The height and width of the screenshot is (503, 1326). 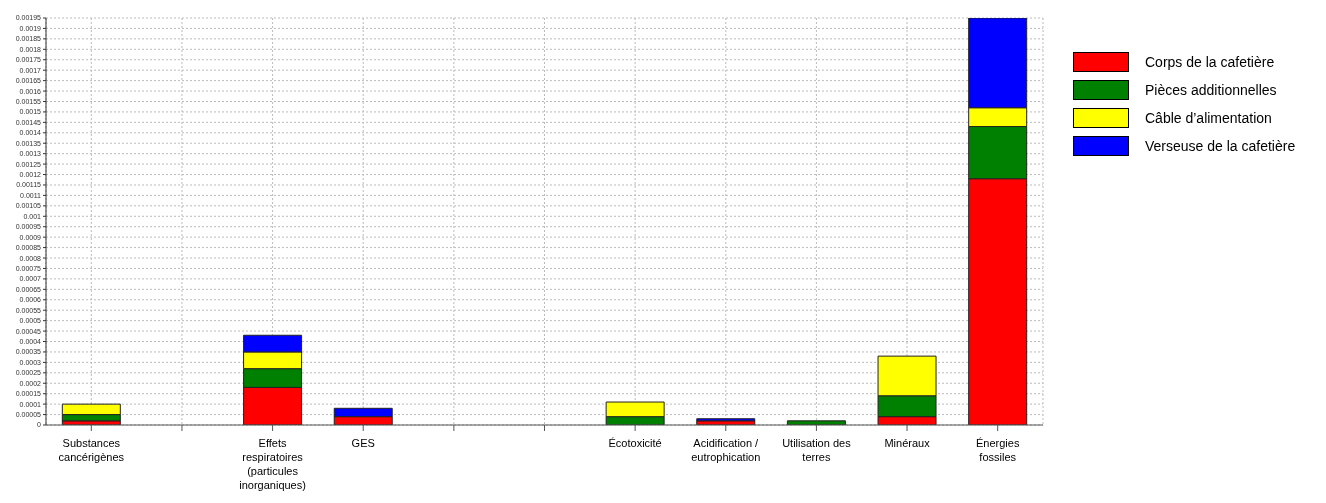 I want to click on legend-label: Câble d’alimentation, so click(x=1208, y=118).